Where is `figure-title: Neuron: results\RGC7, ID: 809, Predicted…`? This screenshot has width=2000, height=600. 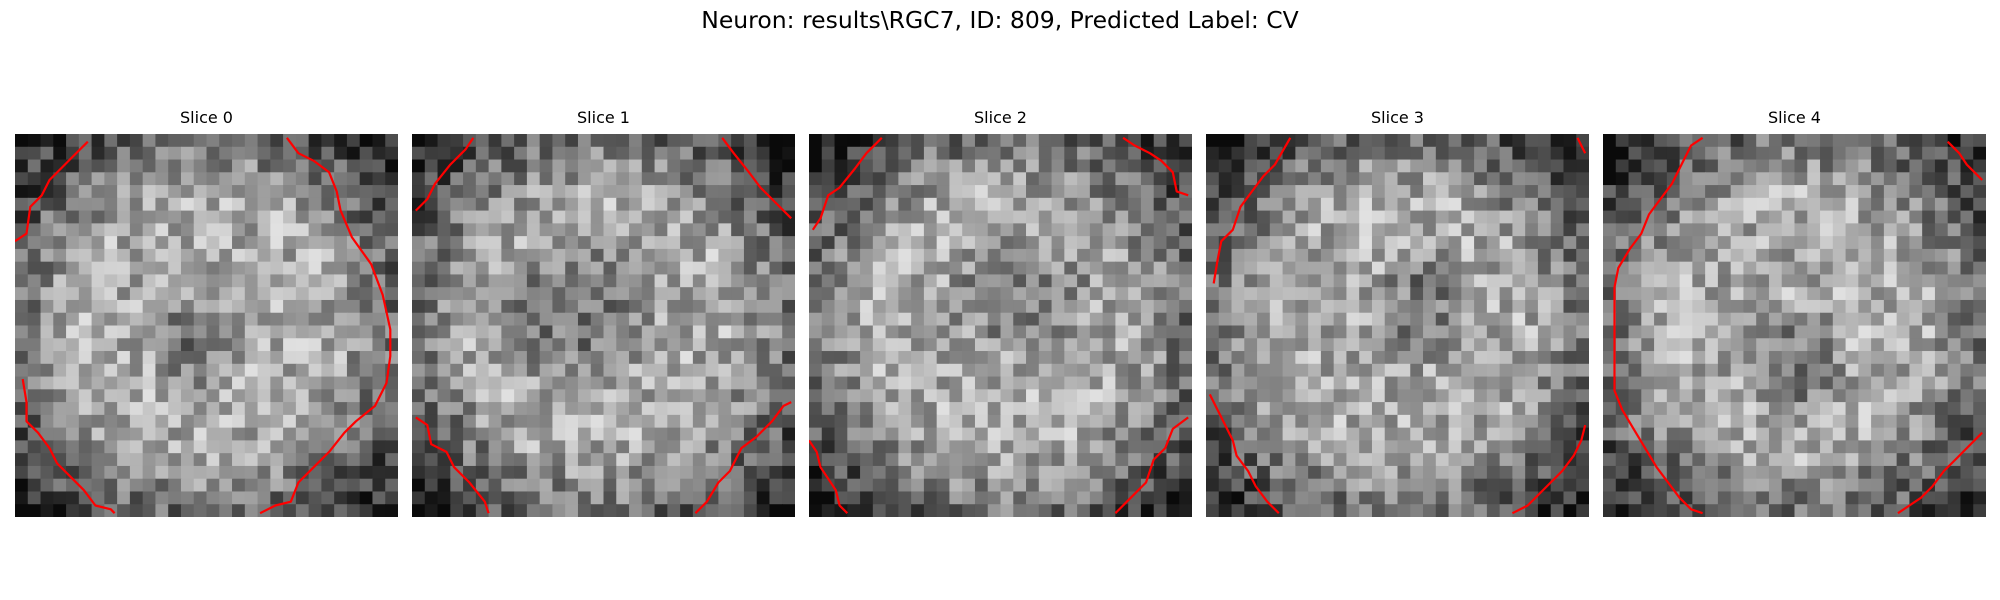
figure-title: Neuron: results\RGC7, ID: 809, Predicted… is located at coordinates (1000, 20).